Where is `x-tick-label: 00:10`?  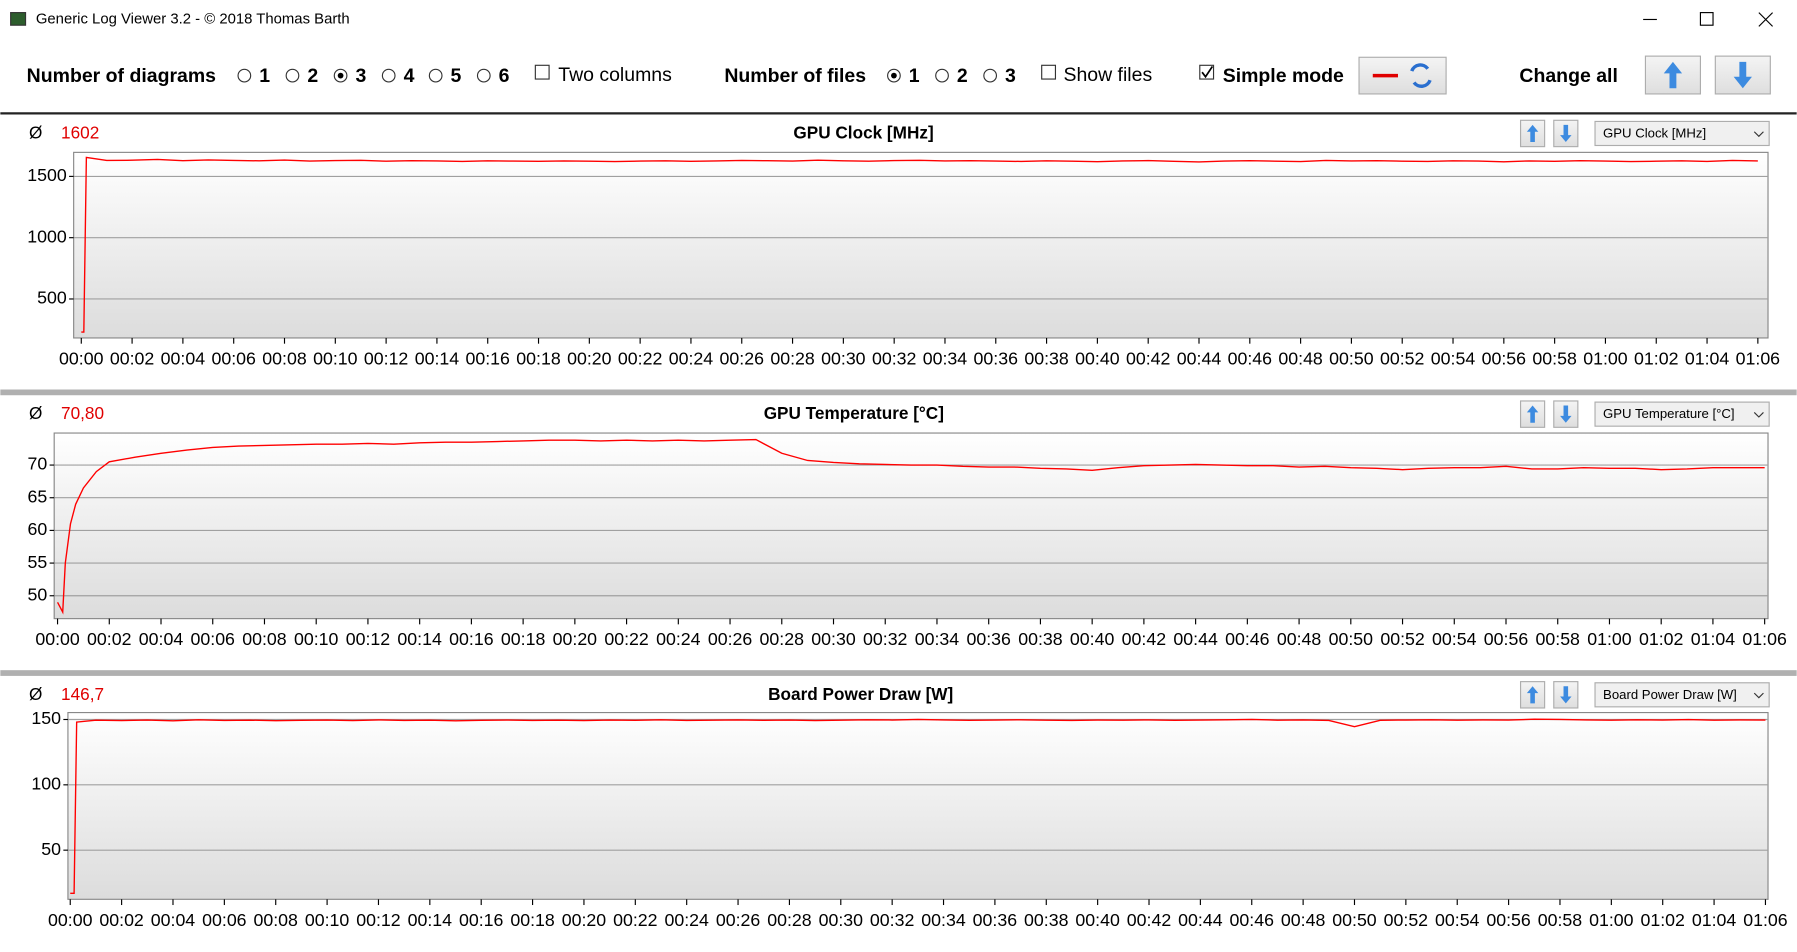 x-tick-label: 00:10 is located at coordinates (316, 639).